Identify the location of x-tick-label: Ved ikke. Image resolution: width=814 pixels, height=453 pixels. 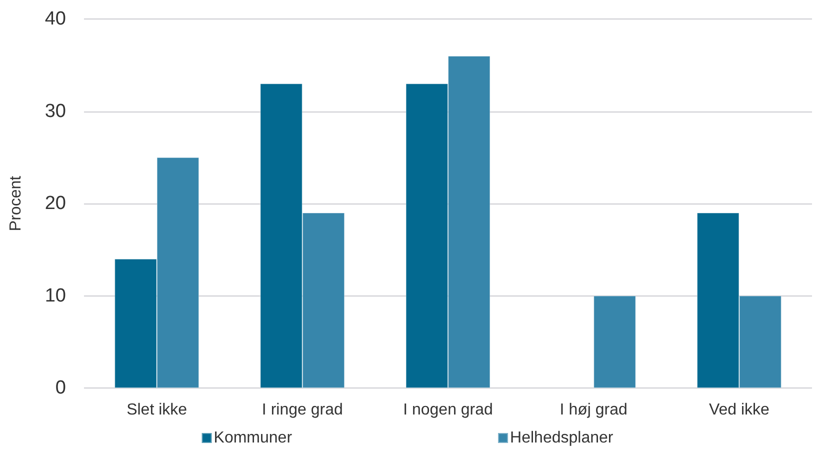
(739, 410).